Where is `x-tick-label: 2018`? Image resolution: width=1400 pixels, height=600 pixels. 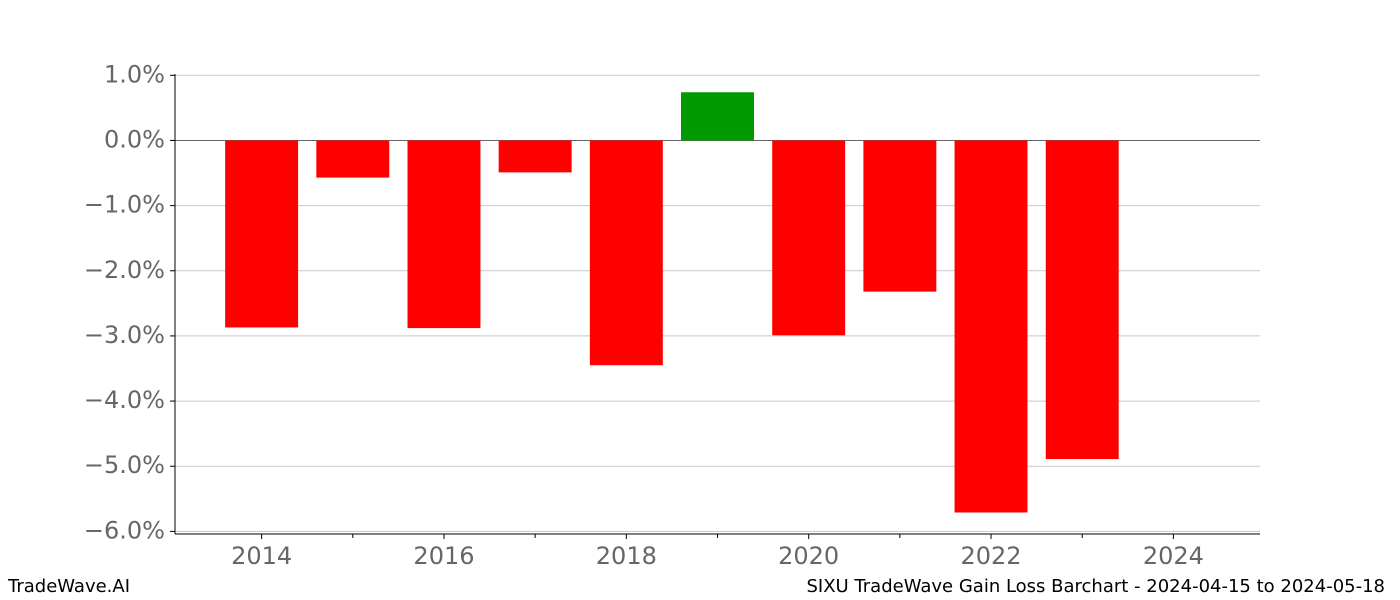
x-tick-label: 2018 is located at coordinates (626, 556).